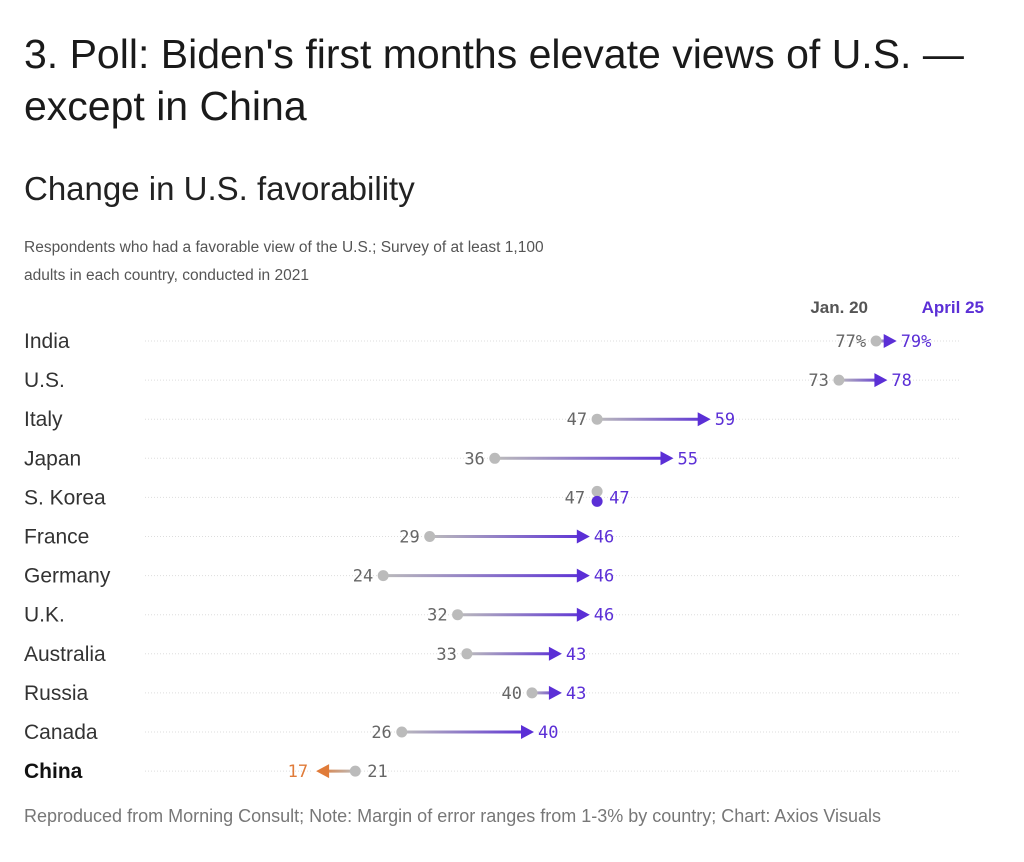 This screenshot has height=862, width=1024. I want to click on country-label: U.S., so click(44, 380).